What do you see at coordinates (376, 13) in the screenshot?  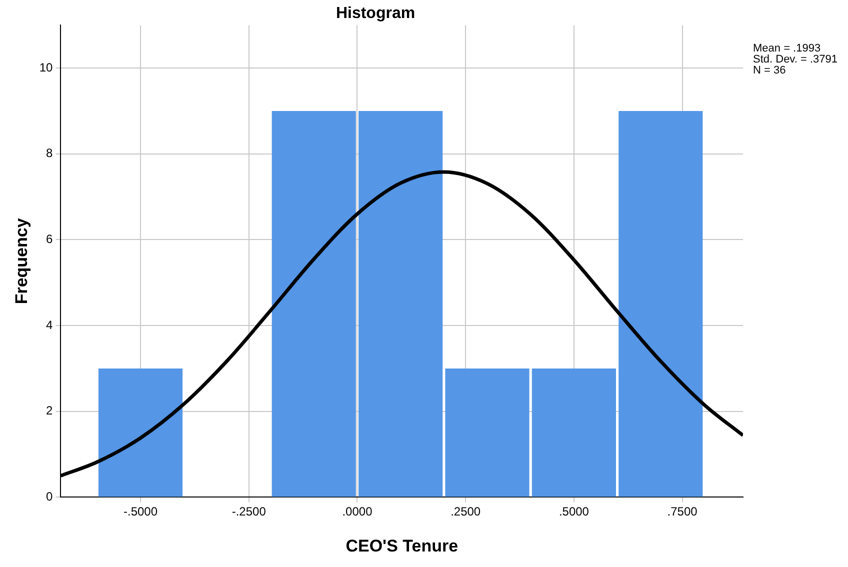 I see `chart-title: Histogram` at bounding box center [376, 13].